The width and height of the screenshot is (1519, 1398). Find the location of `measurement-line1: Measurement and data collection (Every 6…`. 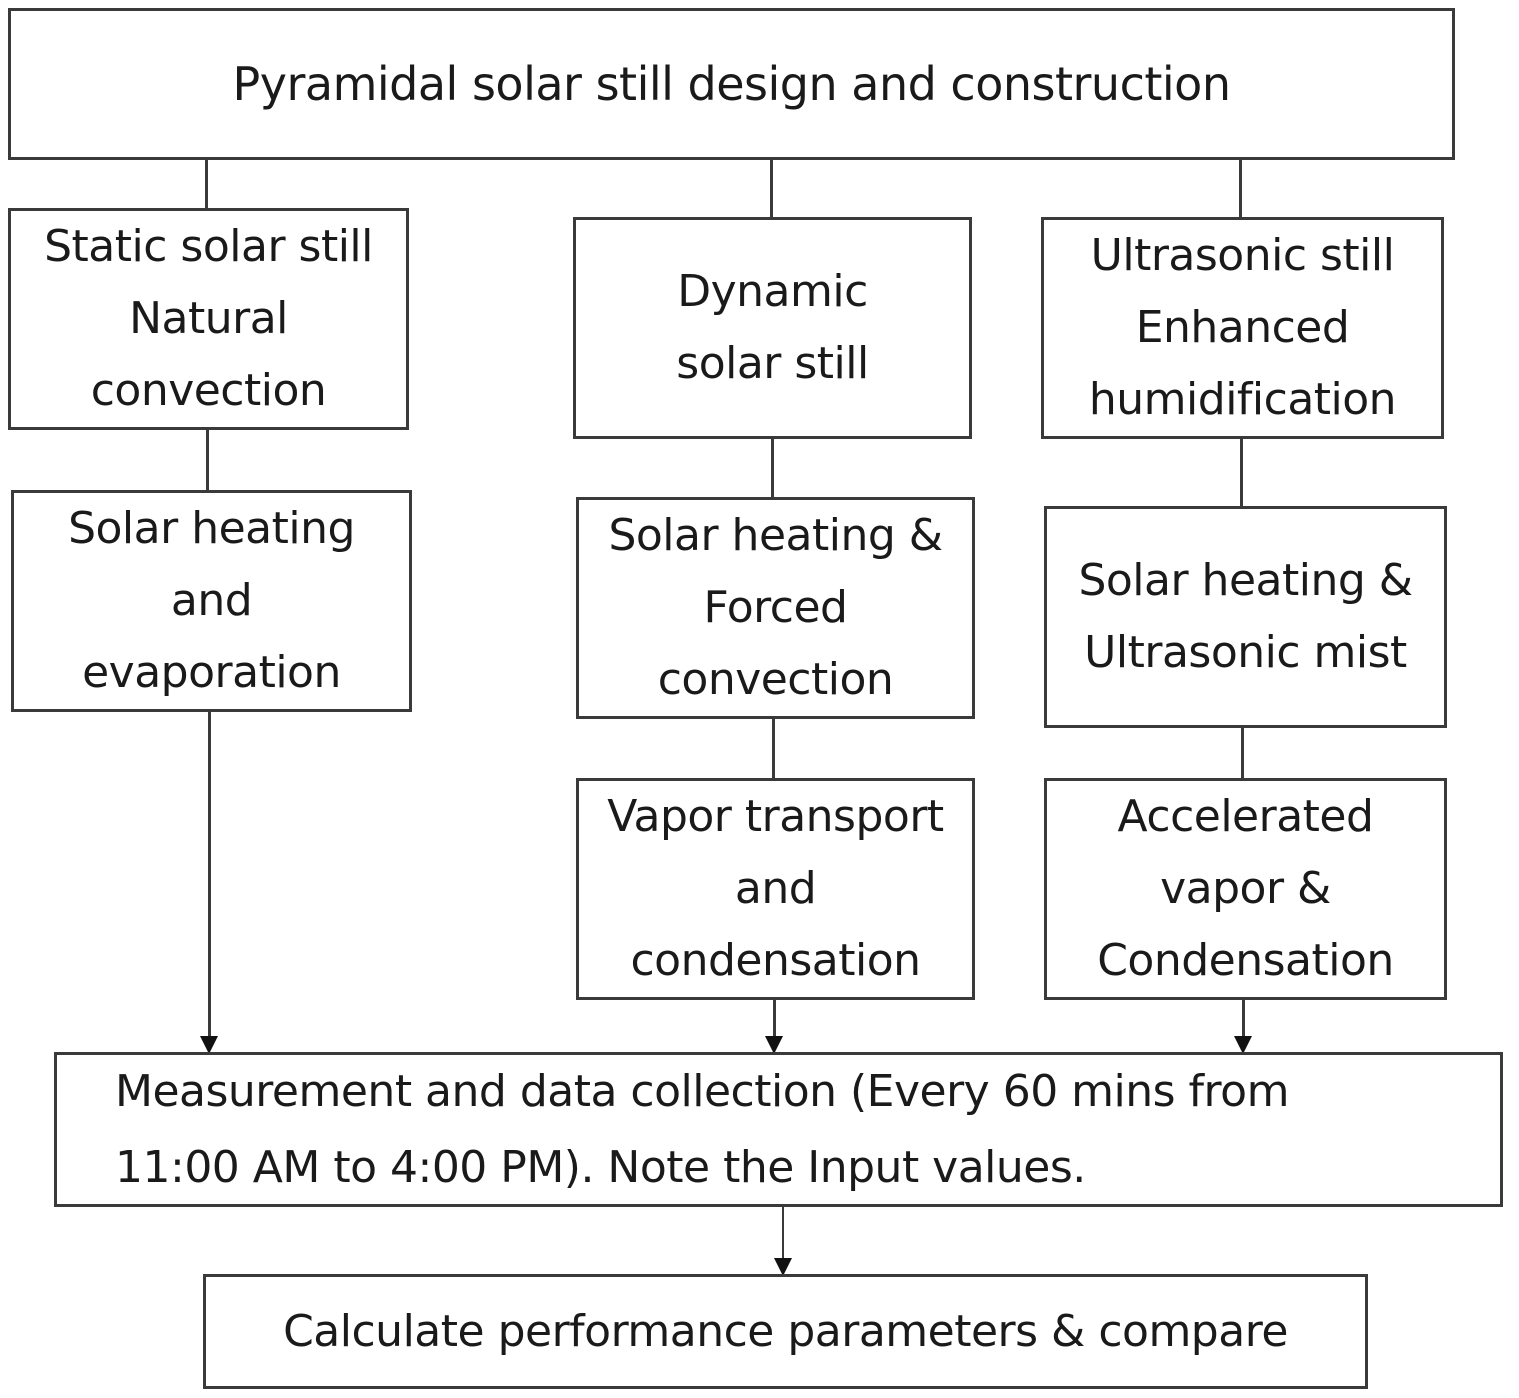

measurement-line1: Measurement and data collection (Every 6… is located at coordinates (702, 1091).